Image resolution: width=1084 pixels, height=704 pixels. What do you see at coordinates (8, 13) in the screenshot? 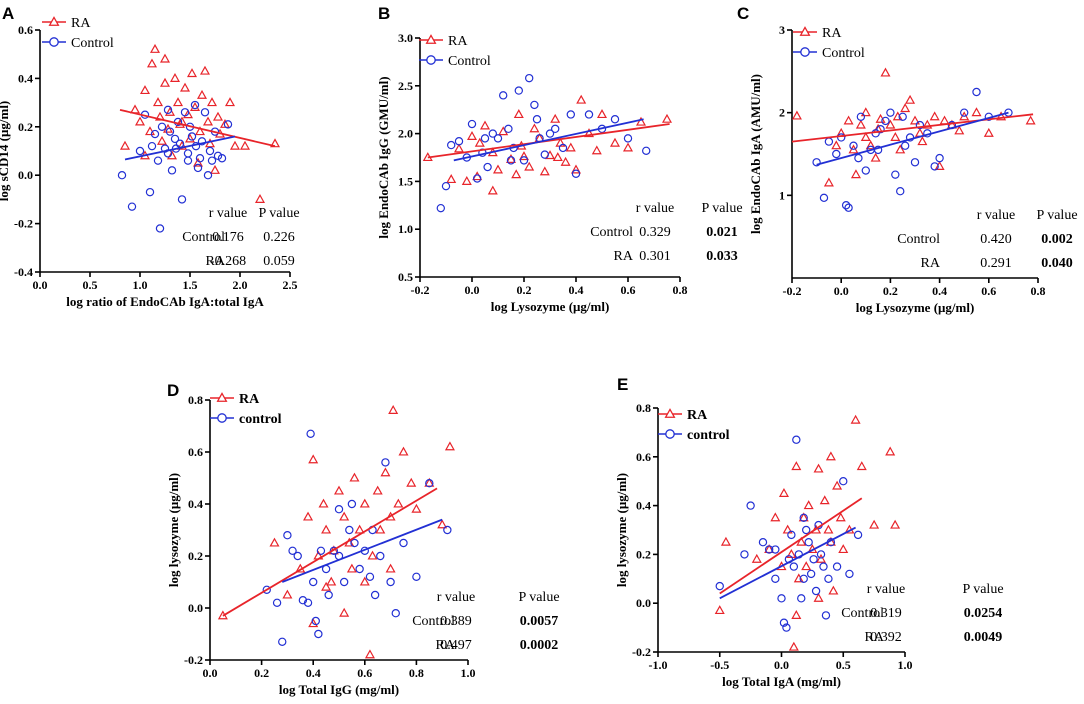
I see `panel-label-a: A` at bounding box center [8, 13].